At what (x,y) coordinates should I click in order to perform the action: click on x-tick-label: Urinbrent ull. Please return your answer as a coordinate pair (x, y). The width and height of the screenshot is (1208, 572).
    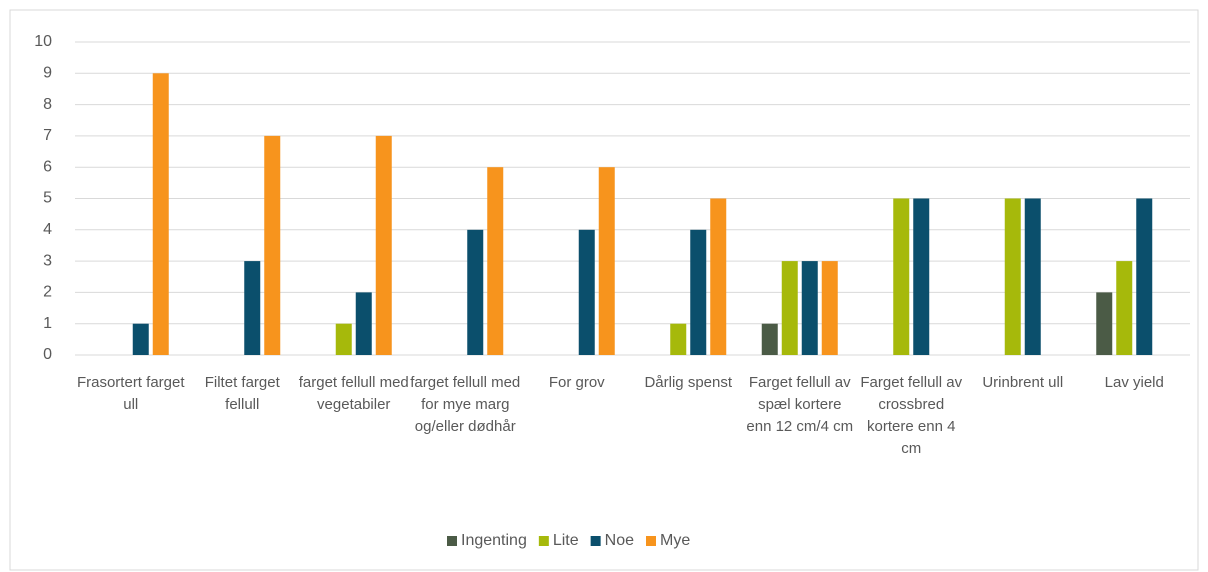
    Looking at the image, I should click on (1023, 382).